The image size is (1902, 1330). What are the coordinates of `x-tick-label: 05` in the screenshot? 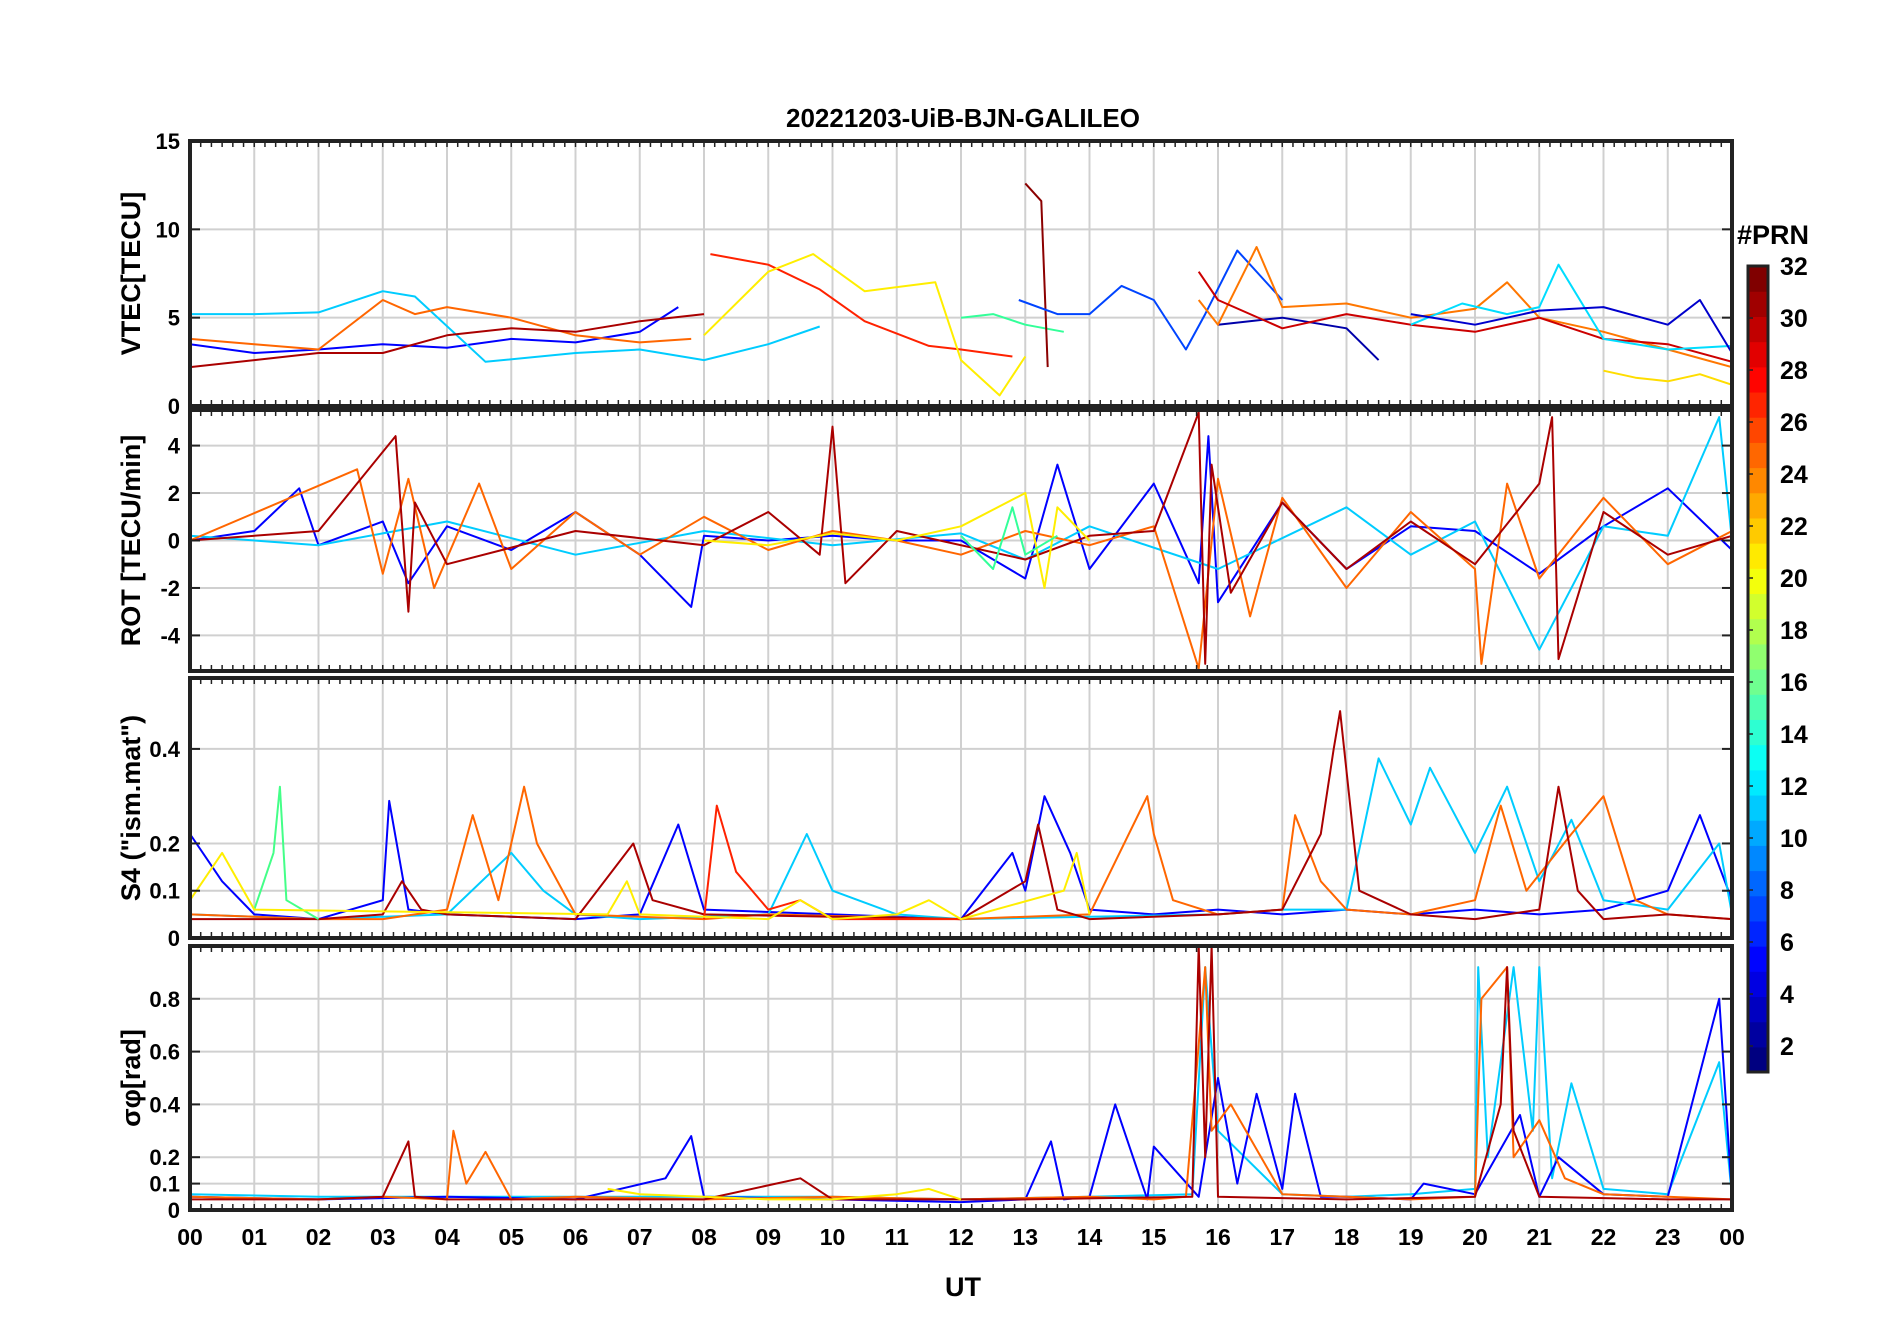 It's located at (511, 1237).